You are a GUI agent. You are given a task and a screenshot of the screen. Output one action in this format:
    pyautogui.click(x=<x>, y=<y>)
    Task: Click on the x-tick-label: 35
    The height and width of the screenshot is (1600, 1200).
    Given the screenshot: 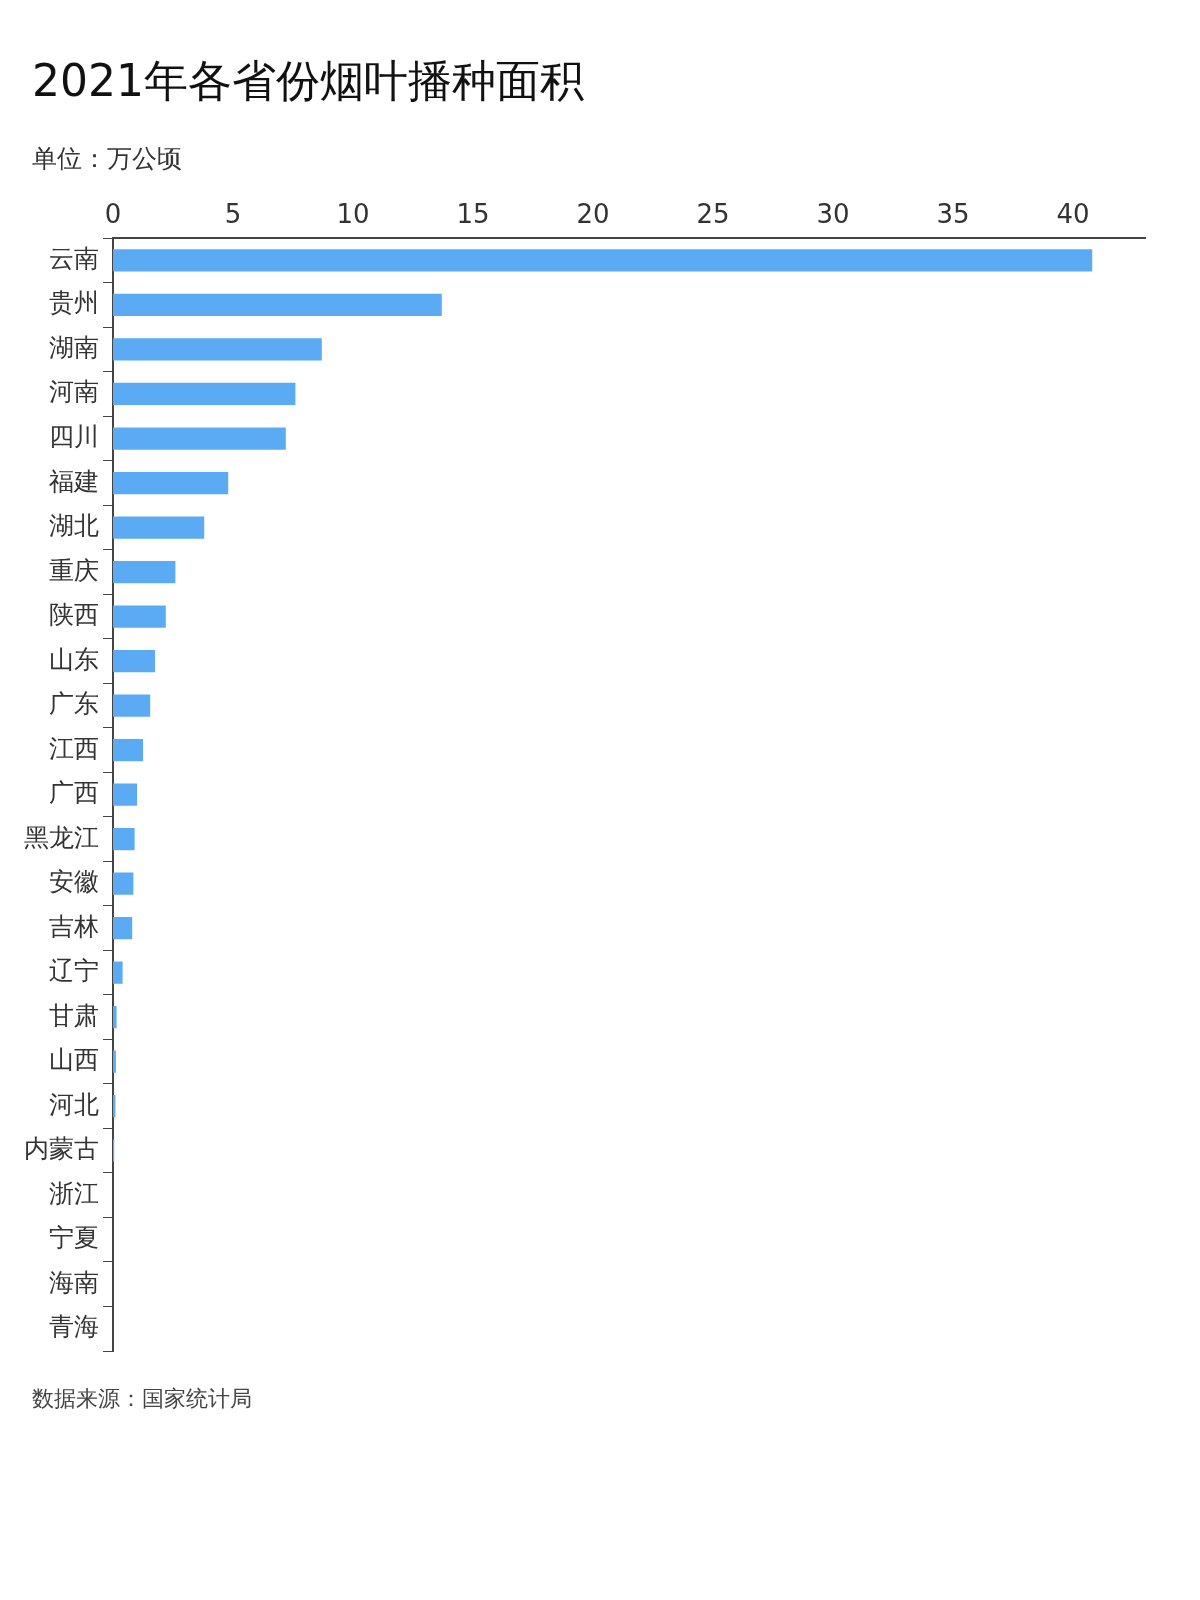 What is the action you would take?
    pyautogui.click(x=953, y=214)
    